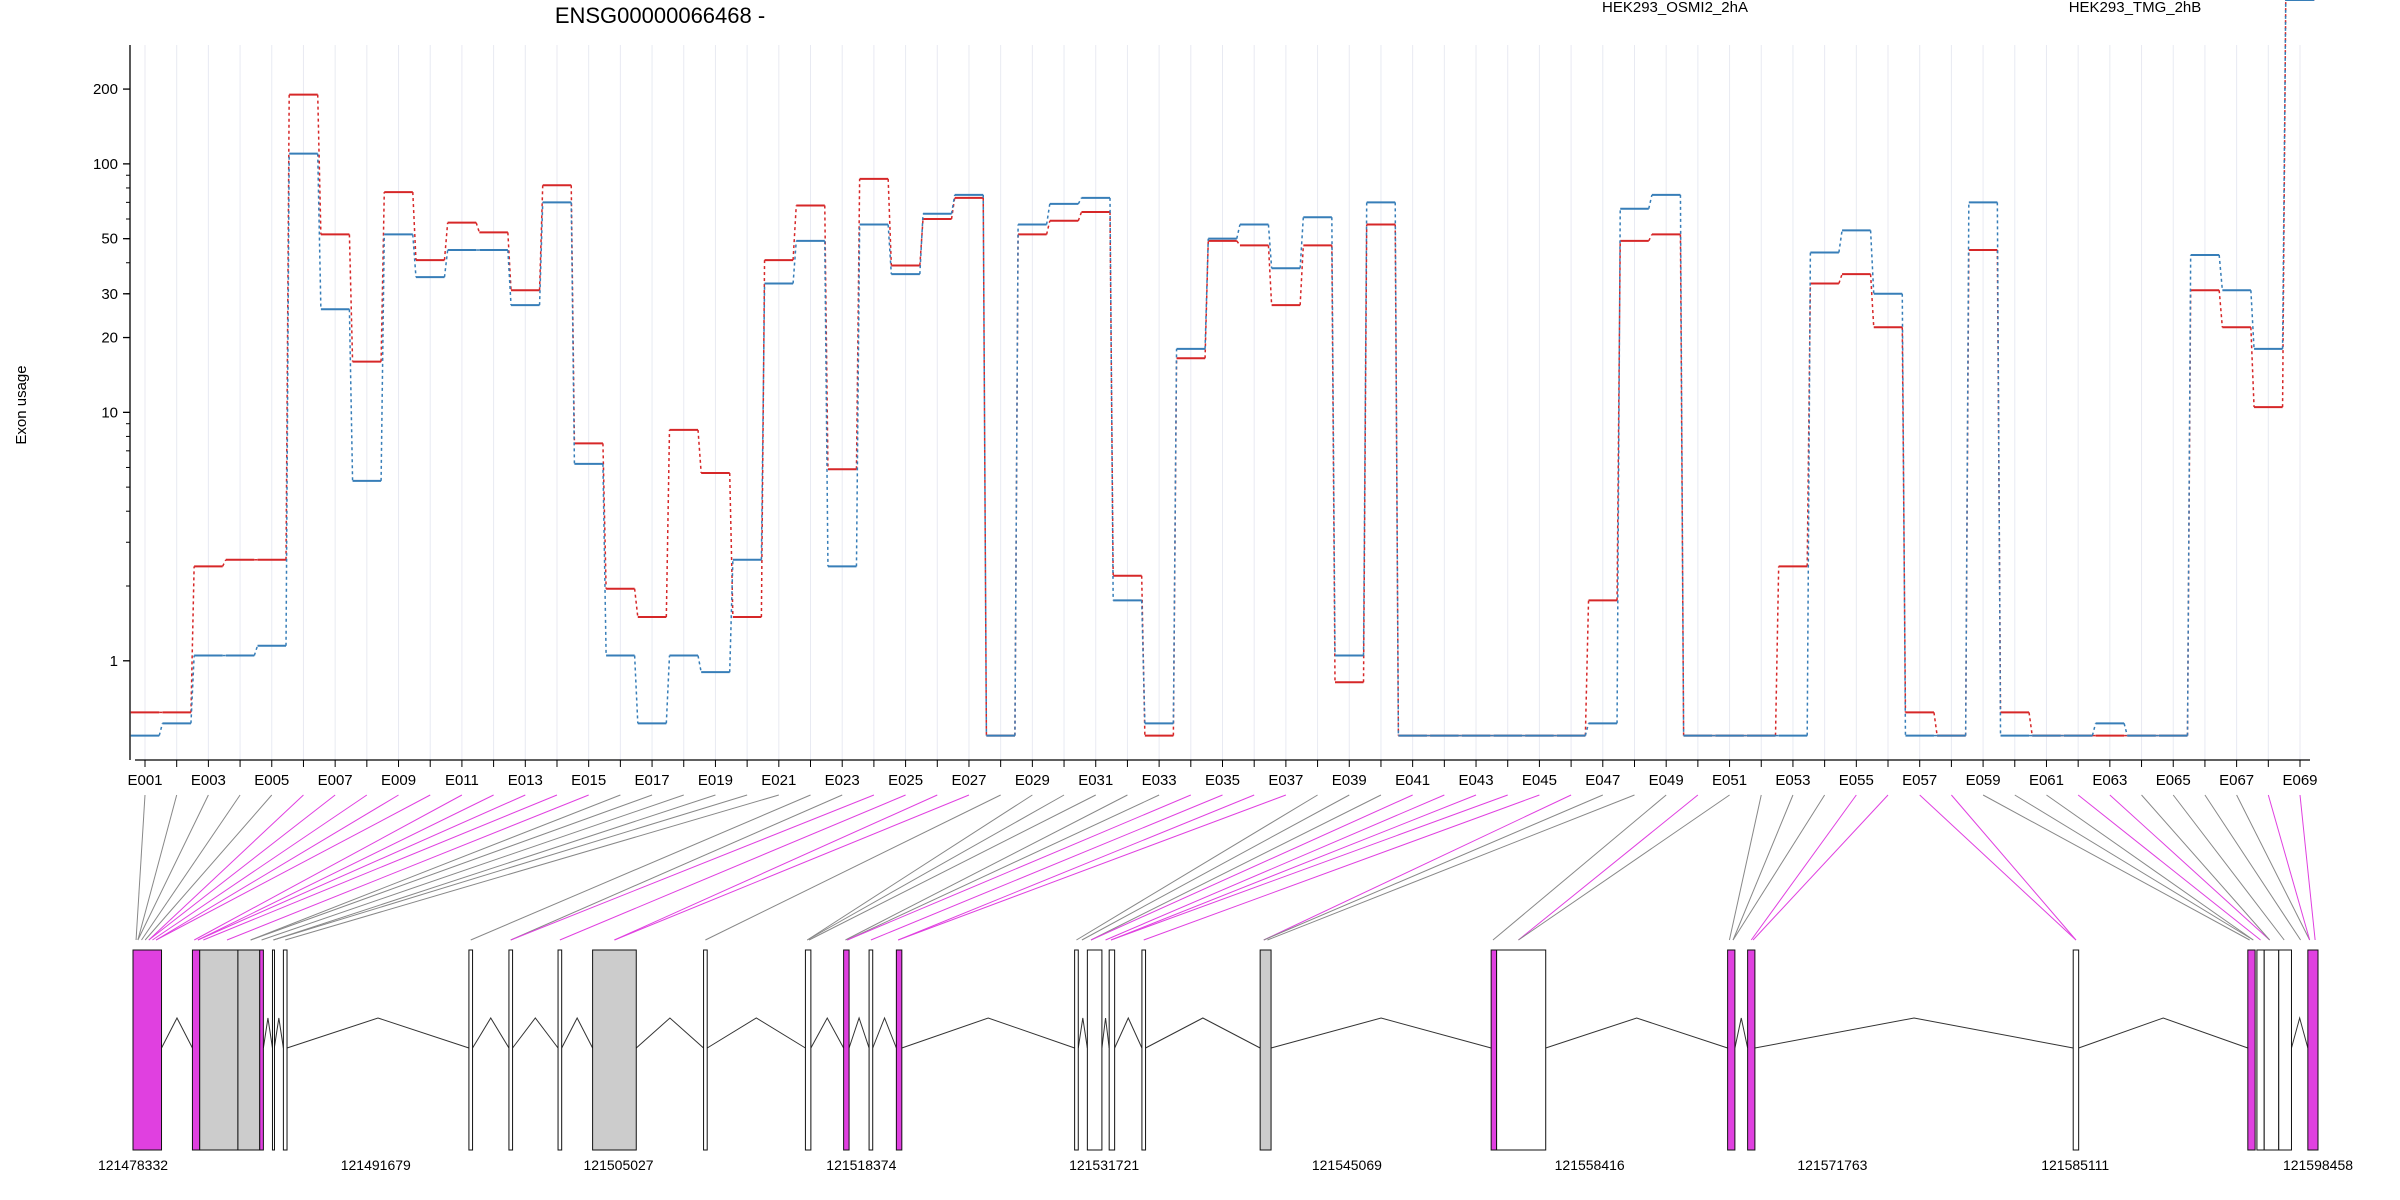  Describe the element at coordinates (133, 1165) in the screenshot. I see `genomic-tick-label: 121478332` at that location.